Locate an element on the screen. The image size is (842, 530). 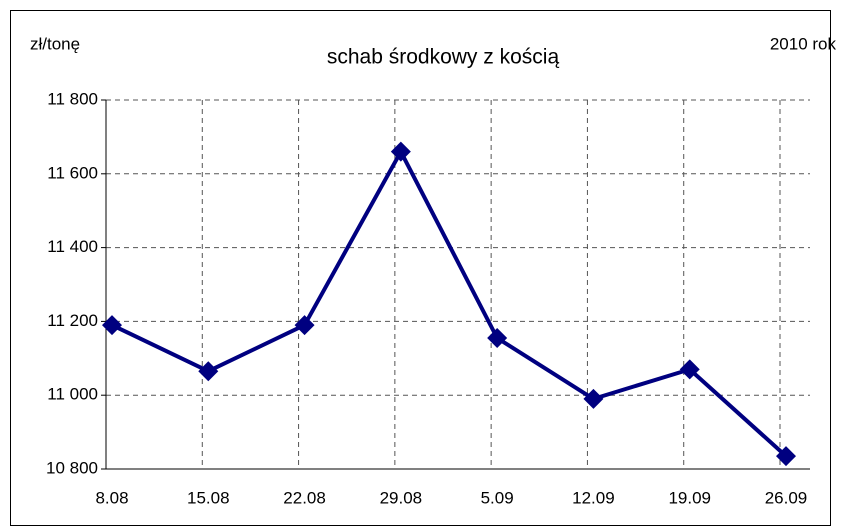
x-tick-label: 8.08 is located at coordinates (111, 497).